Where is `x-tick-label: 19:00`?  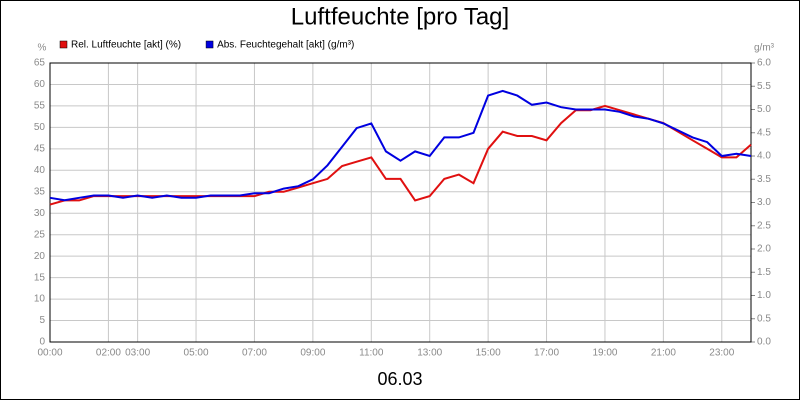
x-tick-label: 19:00 is located at coordinates (604, 353).